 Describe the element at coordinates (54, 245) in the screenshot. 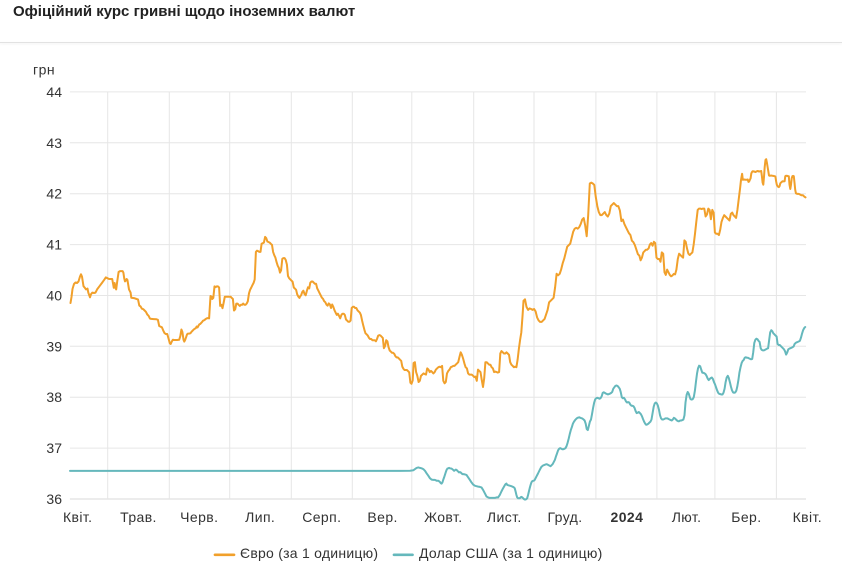

I see `svg-text: 41` at that location.